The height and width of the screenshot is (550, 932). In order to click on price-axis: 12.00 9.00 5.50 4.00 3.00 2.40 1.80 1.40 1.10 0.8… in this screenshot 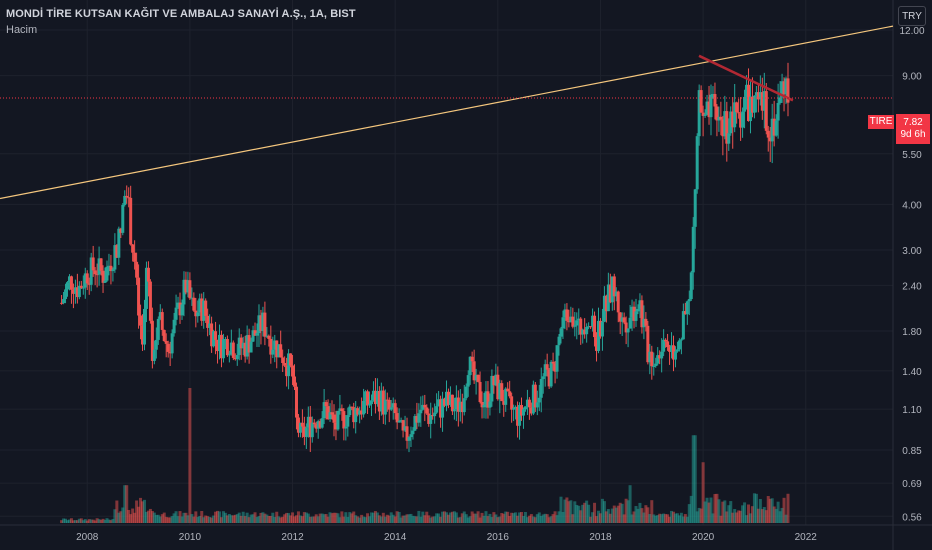, I will do `click(911, 274)`.